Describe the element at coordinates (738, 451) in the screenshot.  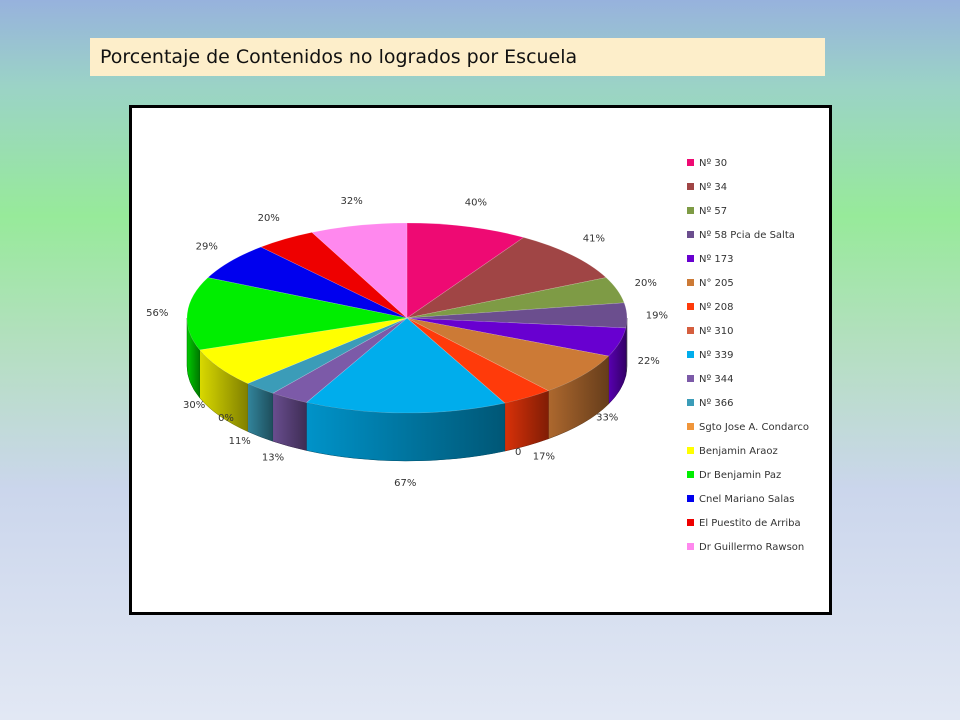
I see `legend-label-12: Benjamin Araoz` at that location.